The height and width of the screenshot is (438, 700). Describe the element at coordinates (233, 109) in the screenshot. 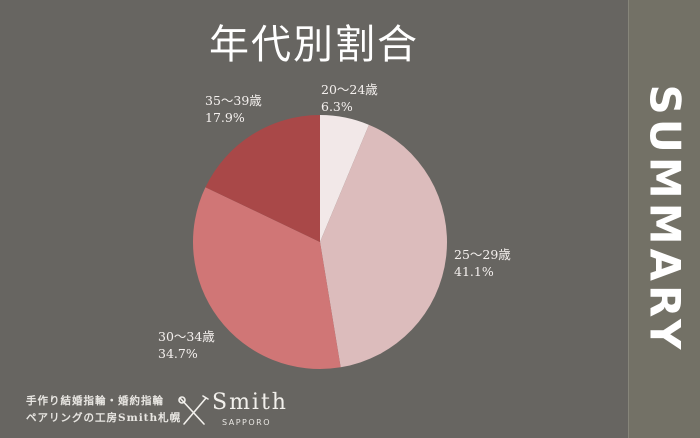

I see `slice-label-35-39: 35～39歳 17.9%` at that location.